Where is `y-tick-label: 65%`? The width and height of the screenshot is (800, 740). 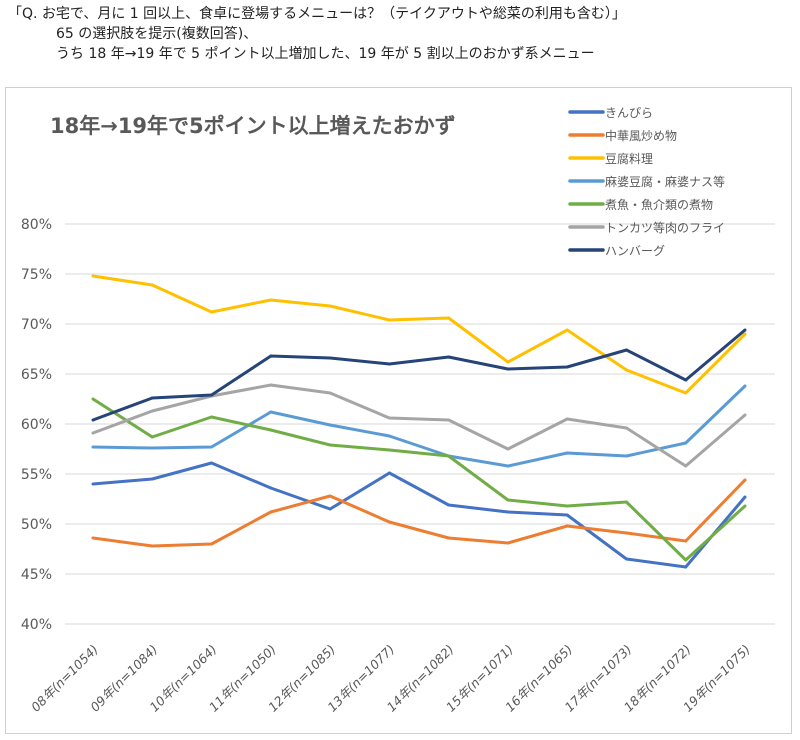
y-tick-label: 65% is located at coordinates (36, 375).